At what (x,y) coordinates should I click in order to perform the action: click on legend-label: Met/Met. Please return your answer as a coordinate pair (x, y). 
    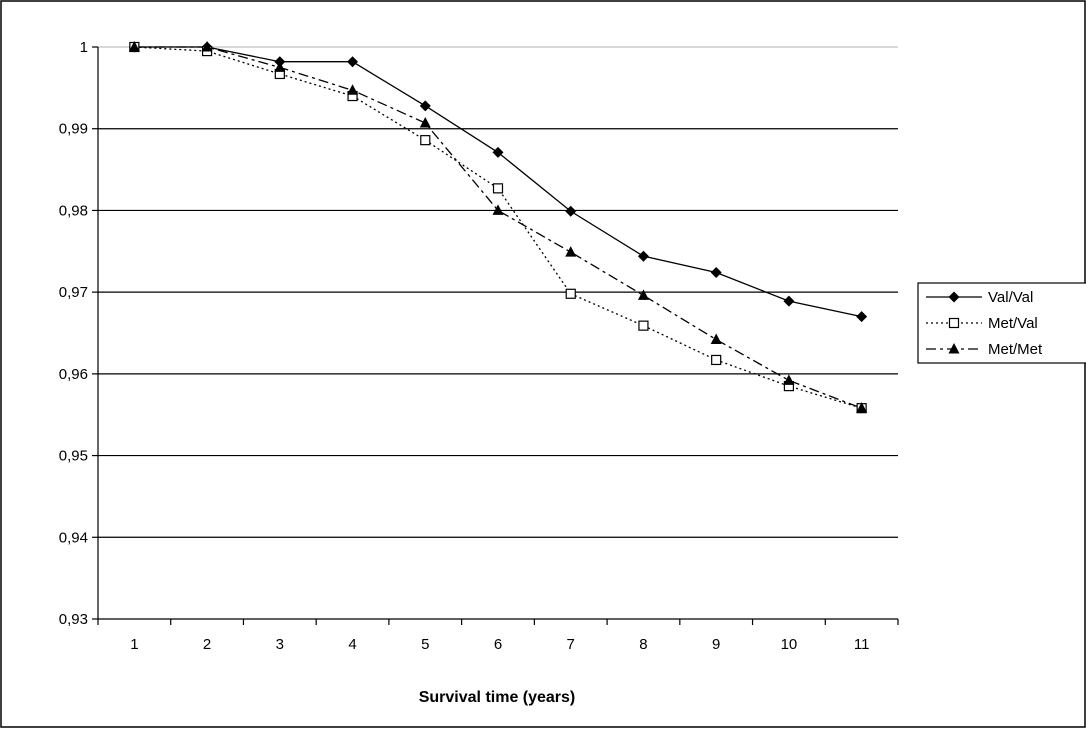
    Looking at the image, I should click on (1015, 349).